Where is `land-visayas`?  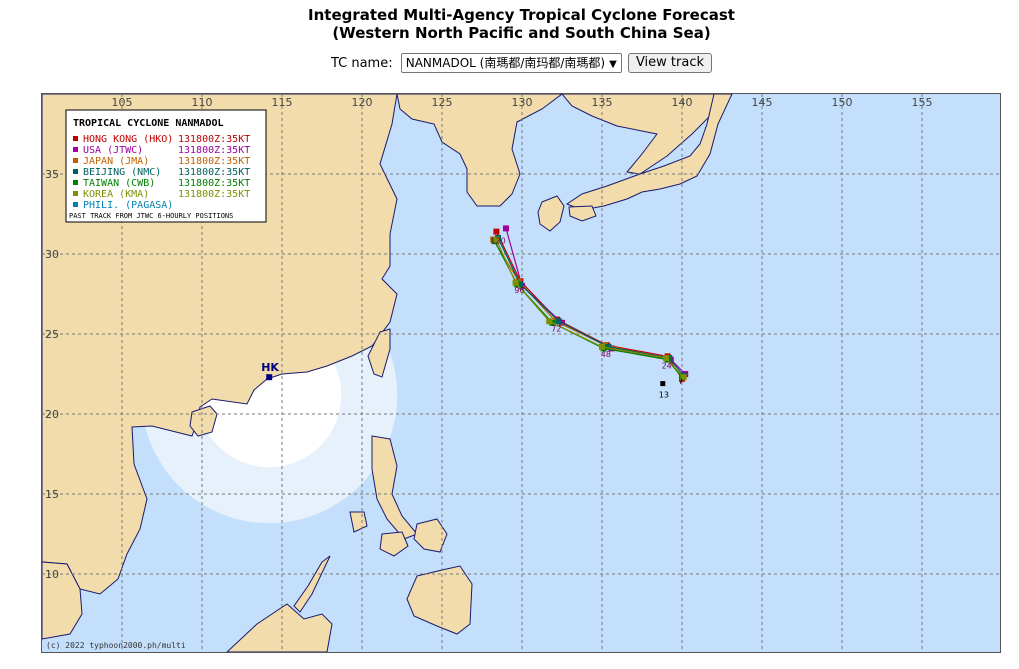 land-visayas is located at coordinates (430, 535).